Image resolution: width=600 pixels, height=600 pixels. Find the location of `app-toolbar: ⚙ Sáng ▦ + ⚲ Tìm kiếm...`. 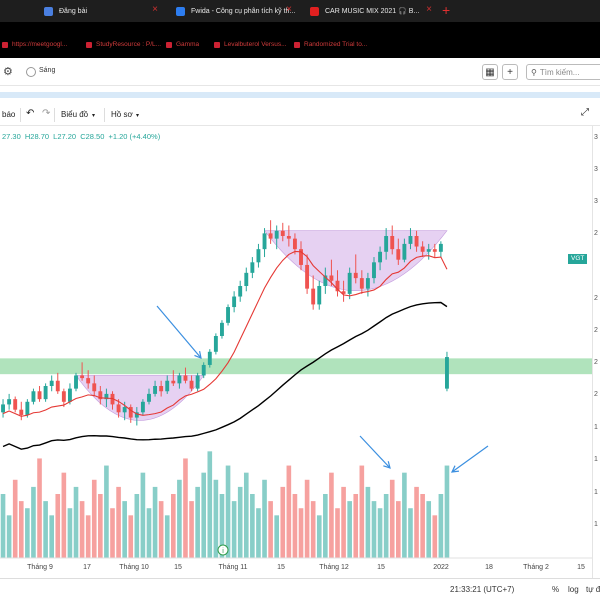

app-toolbar: ⚙ Sáng ▦ + ⚲ Tìm kiếm... is located at coordinates (300, 72).